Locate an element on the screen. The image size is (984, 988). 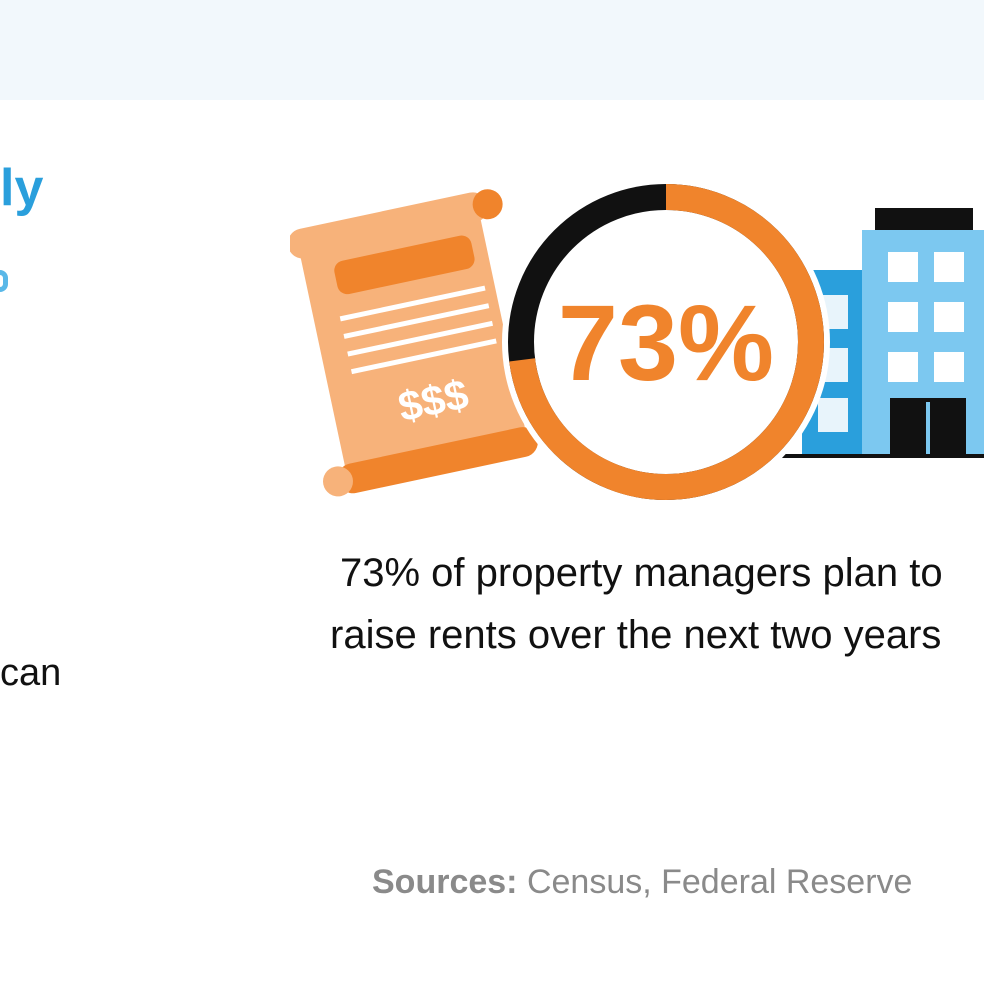
sources-text: Census, Federal Reserve is located at coordinates (715, 882).